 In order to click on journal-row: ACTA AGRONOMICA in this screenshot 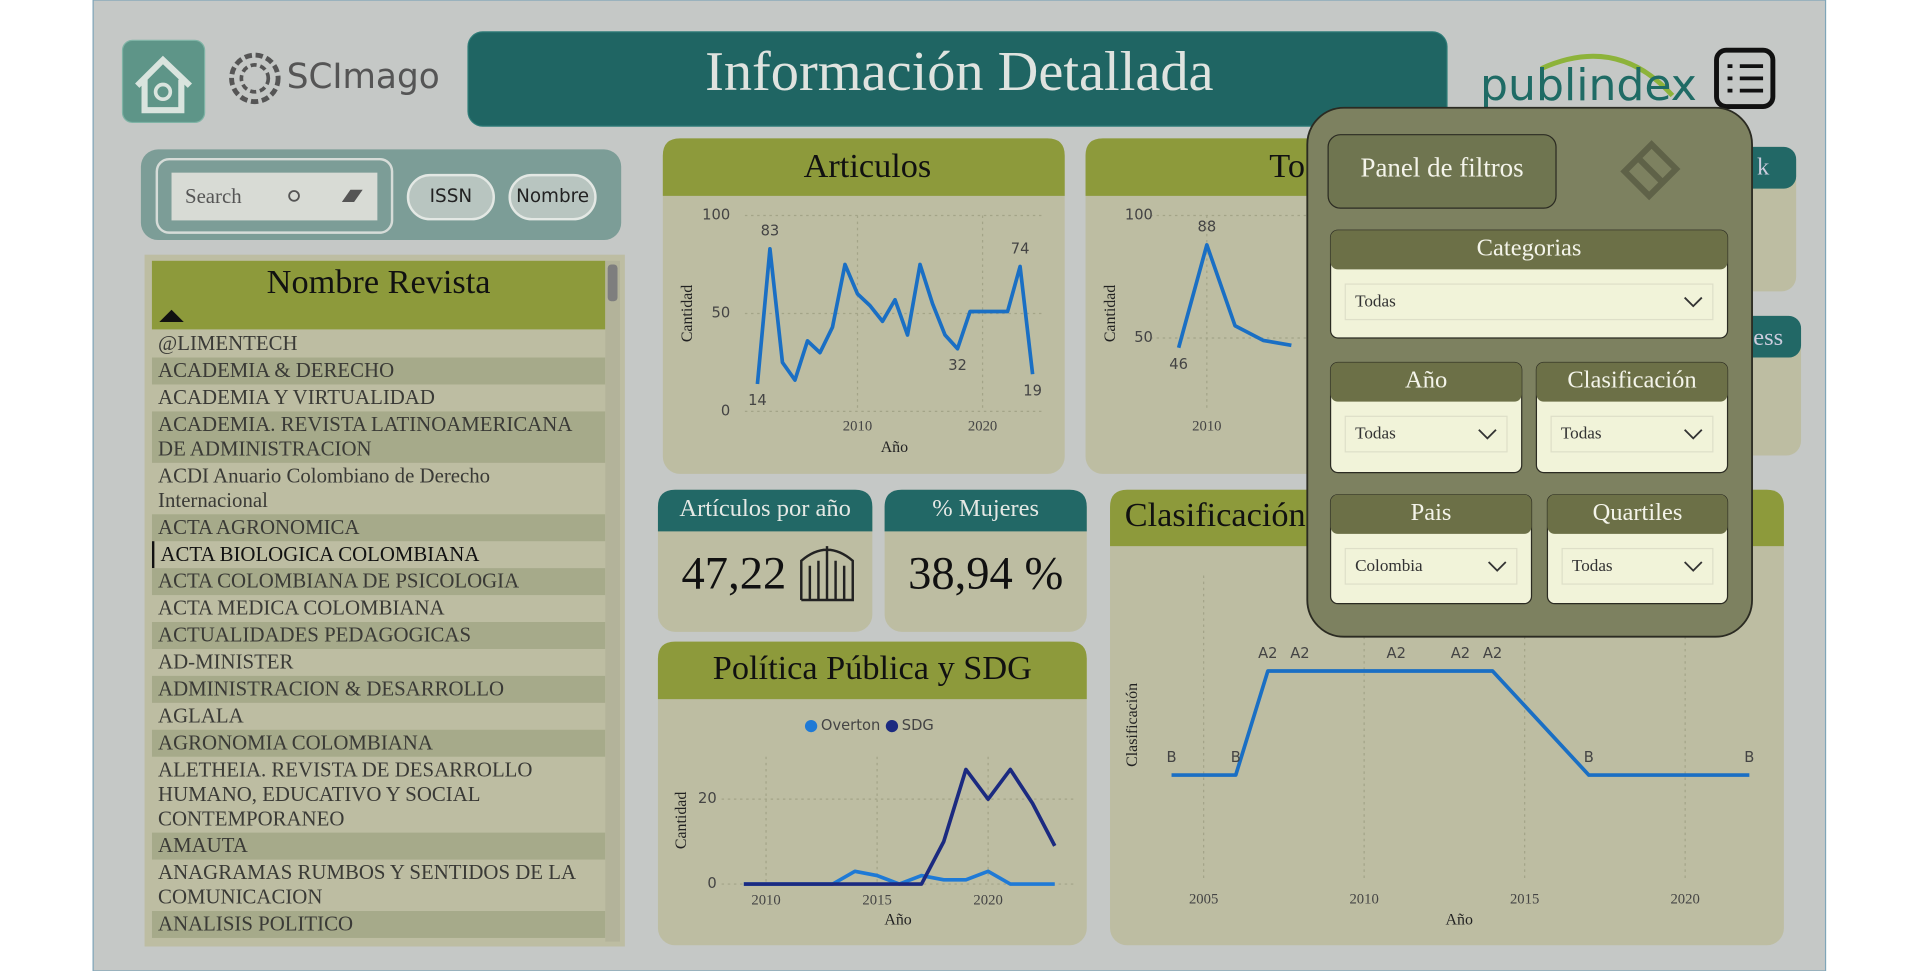, I will do `click(378, 528)`.